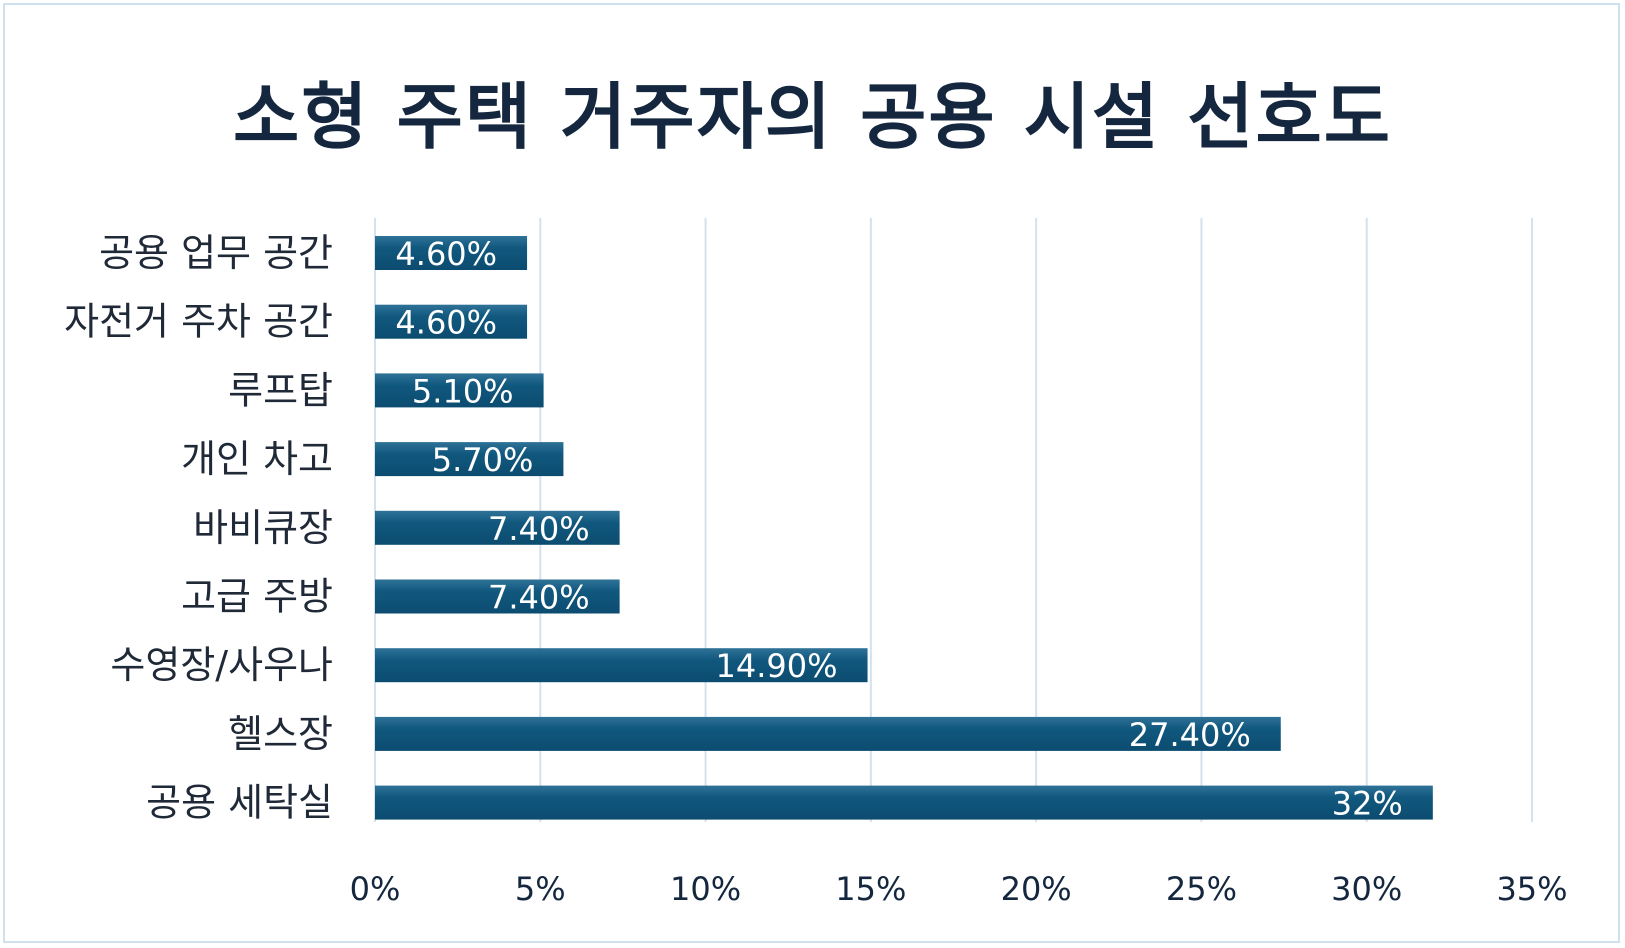 Image resolution: width=1625 pixels, height=948 pixels. I want to click on bar-data-label: 14.90%, so click(777, 666).